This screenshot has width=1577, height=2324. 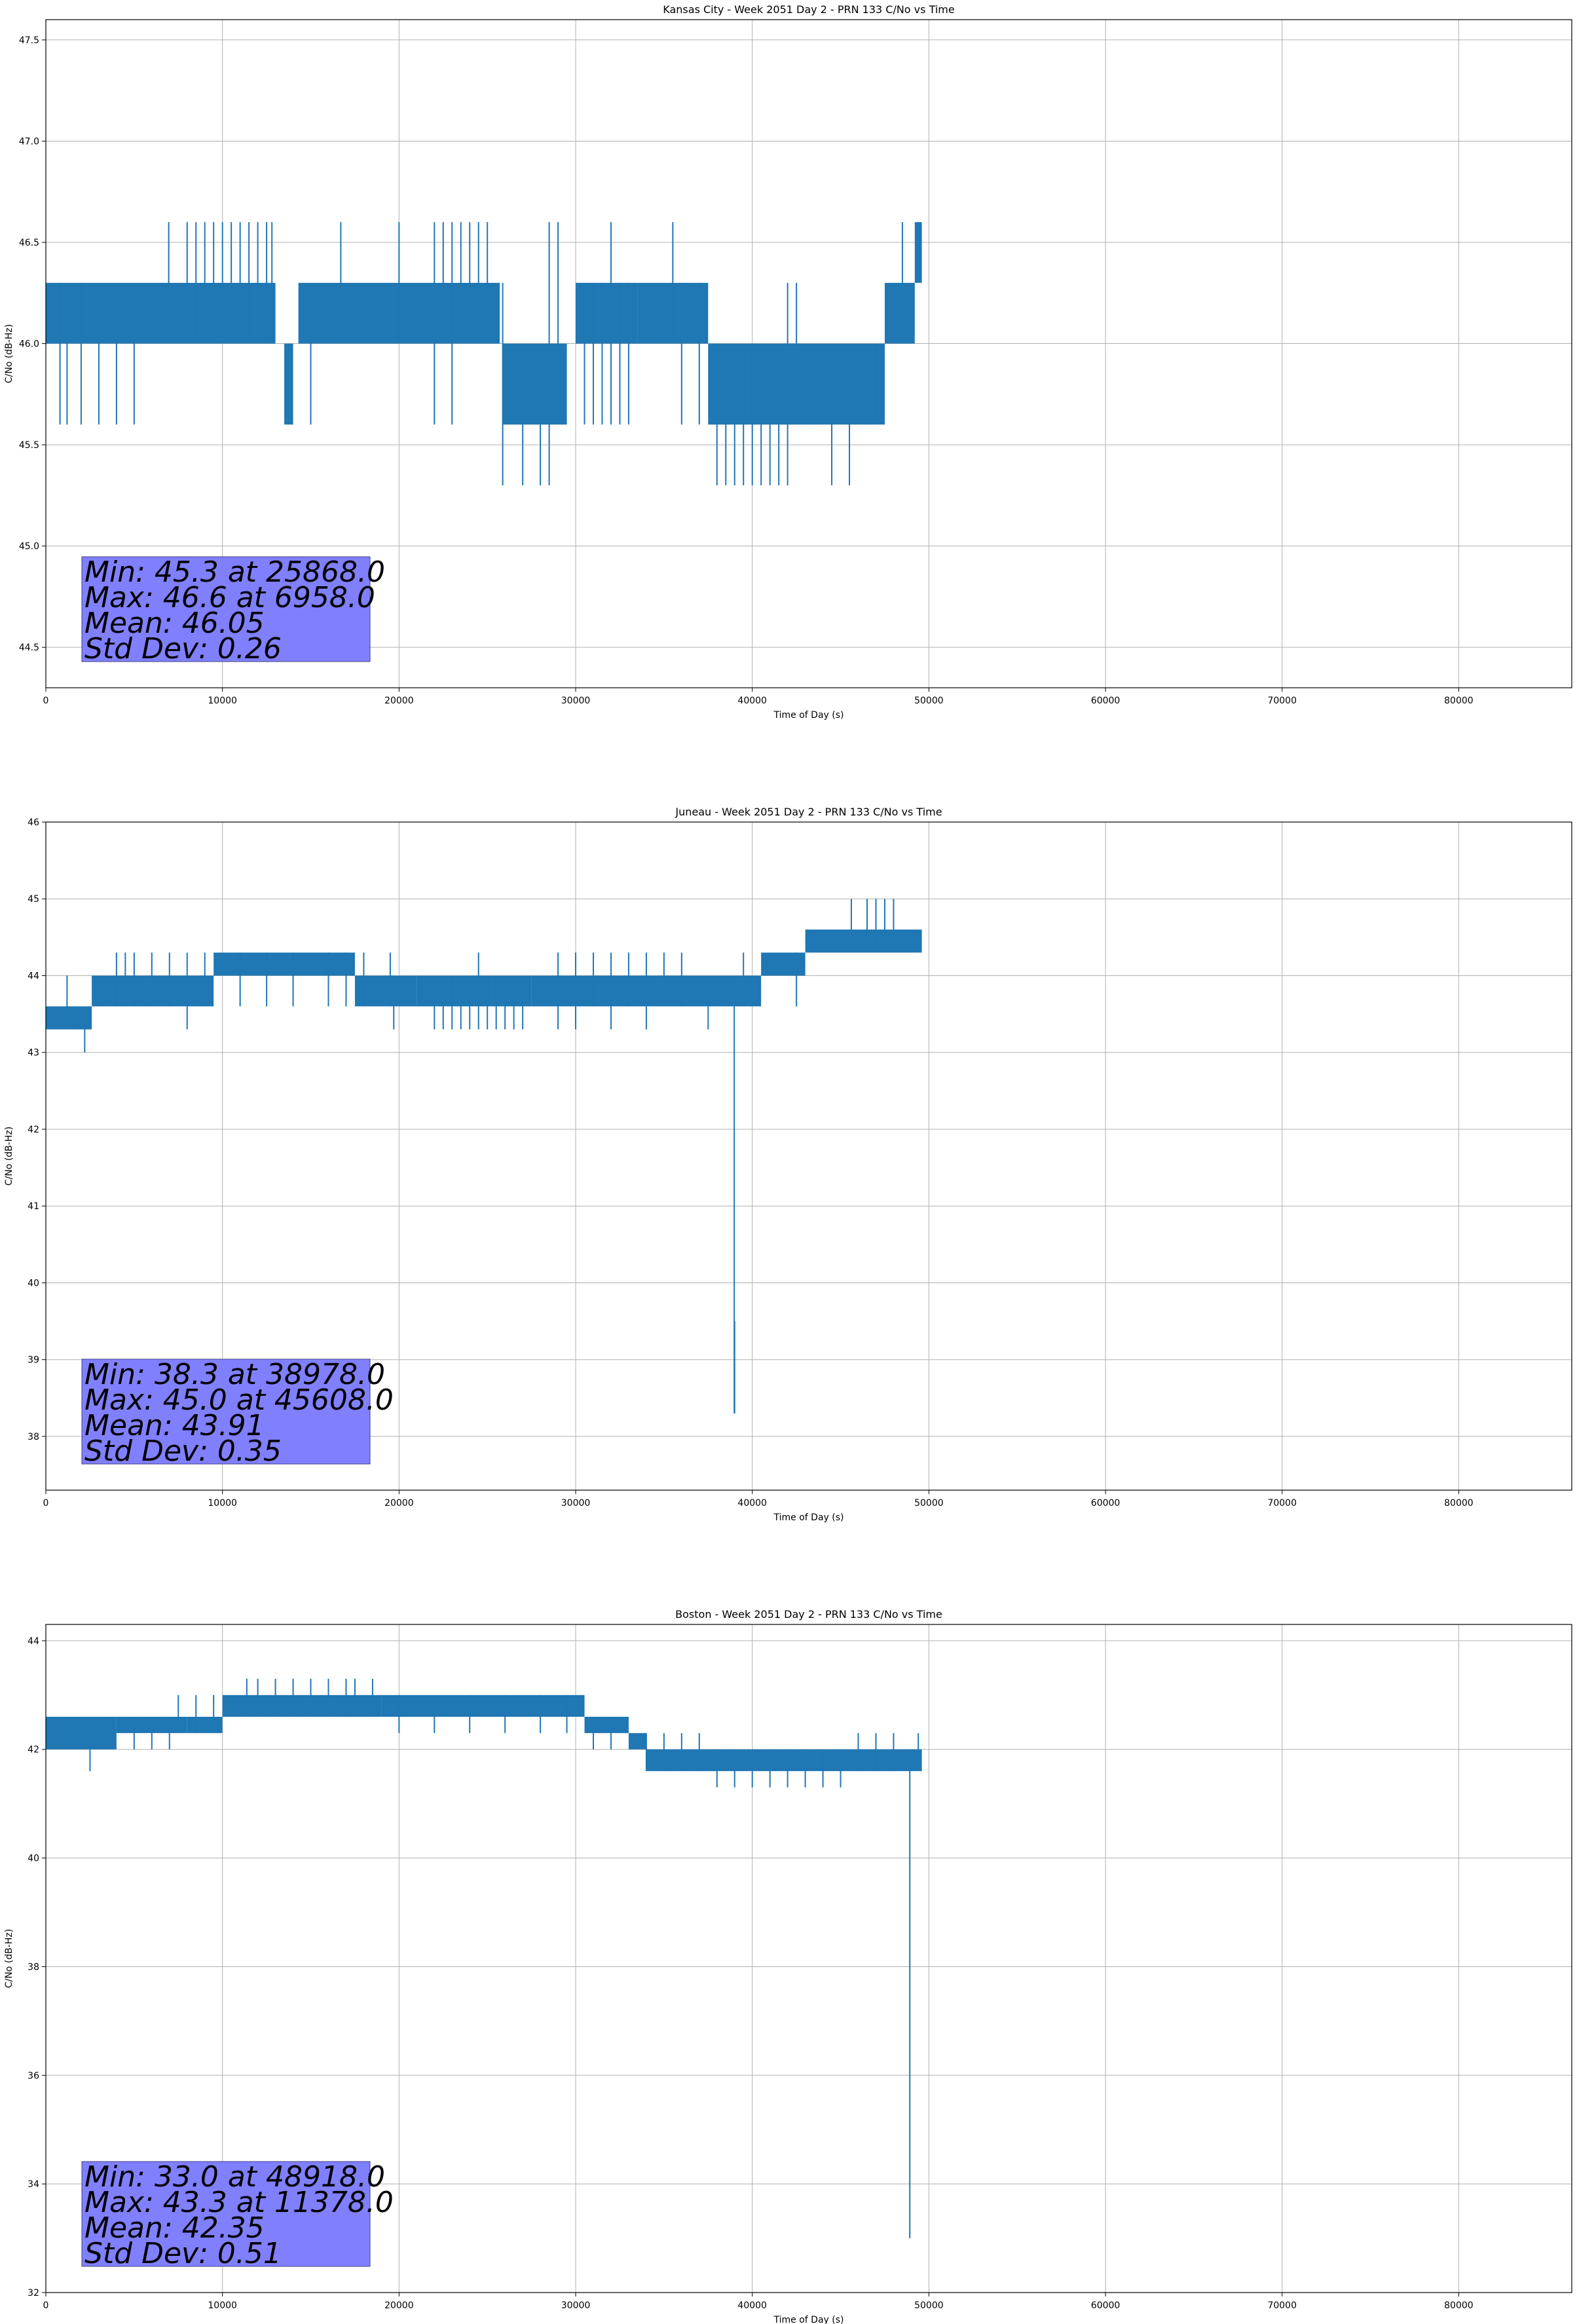 What do you see at coordinates (174, 2228) in the screenshot?
I see `stats-line: Mean: 42.35` at bounding box center [174, 2228].